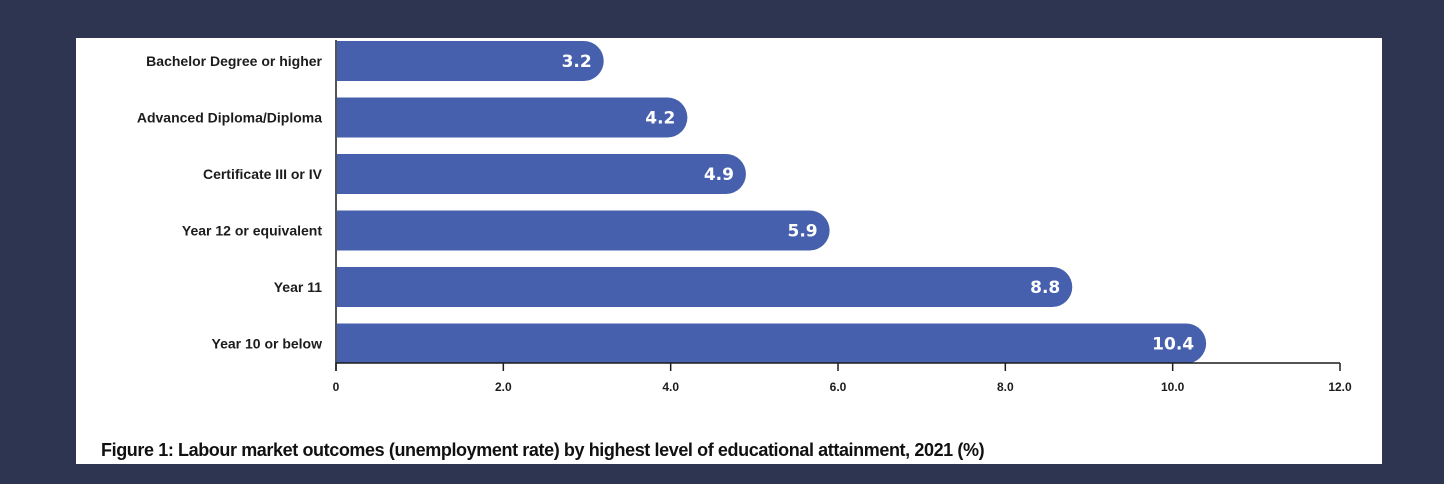 This screenshot has width=1444, height=484. I want to click on bar-value-label: 10.4, so click(1173, 345).